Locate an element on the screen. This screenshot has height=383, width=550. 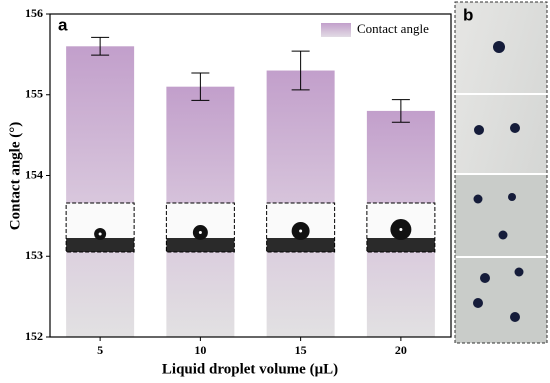
y-tick-label: 152 is located at coordinates (34, 336).